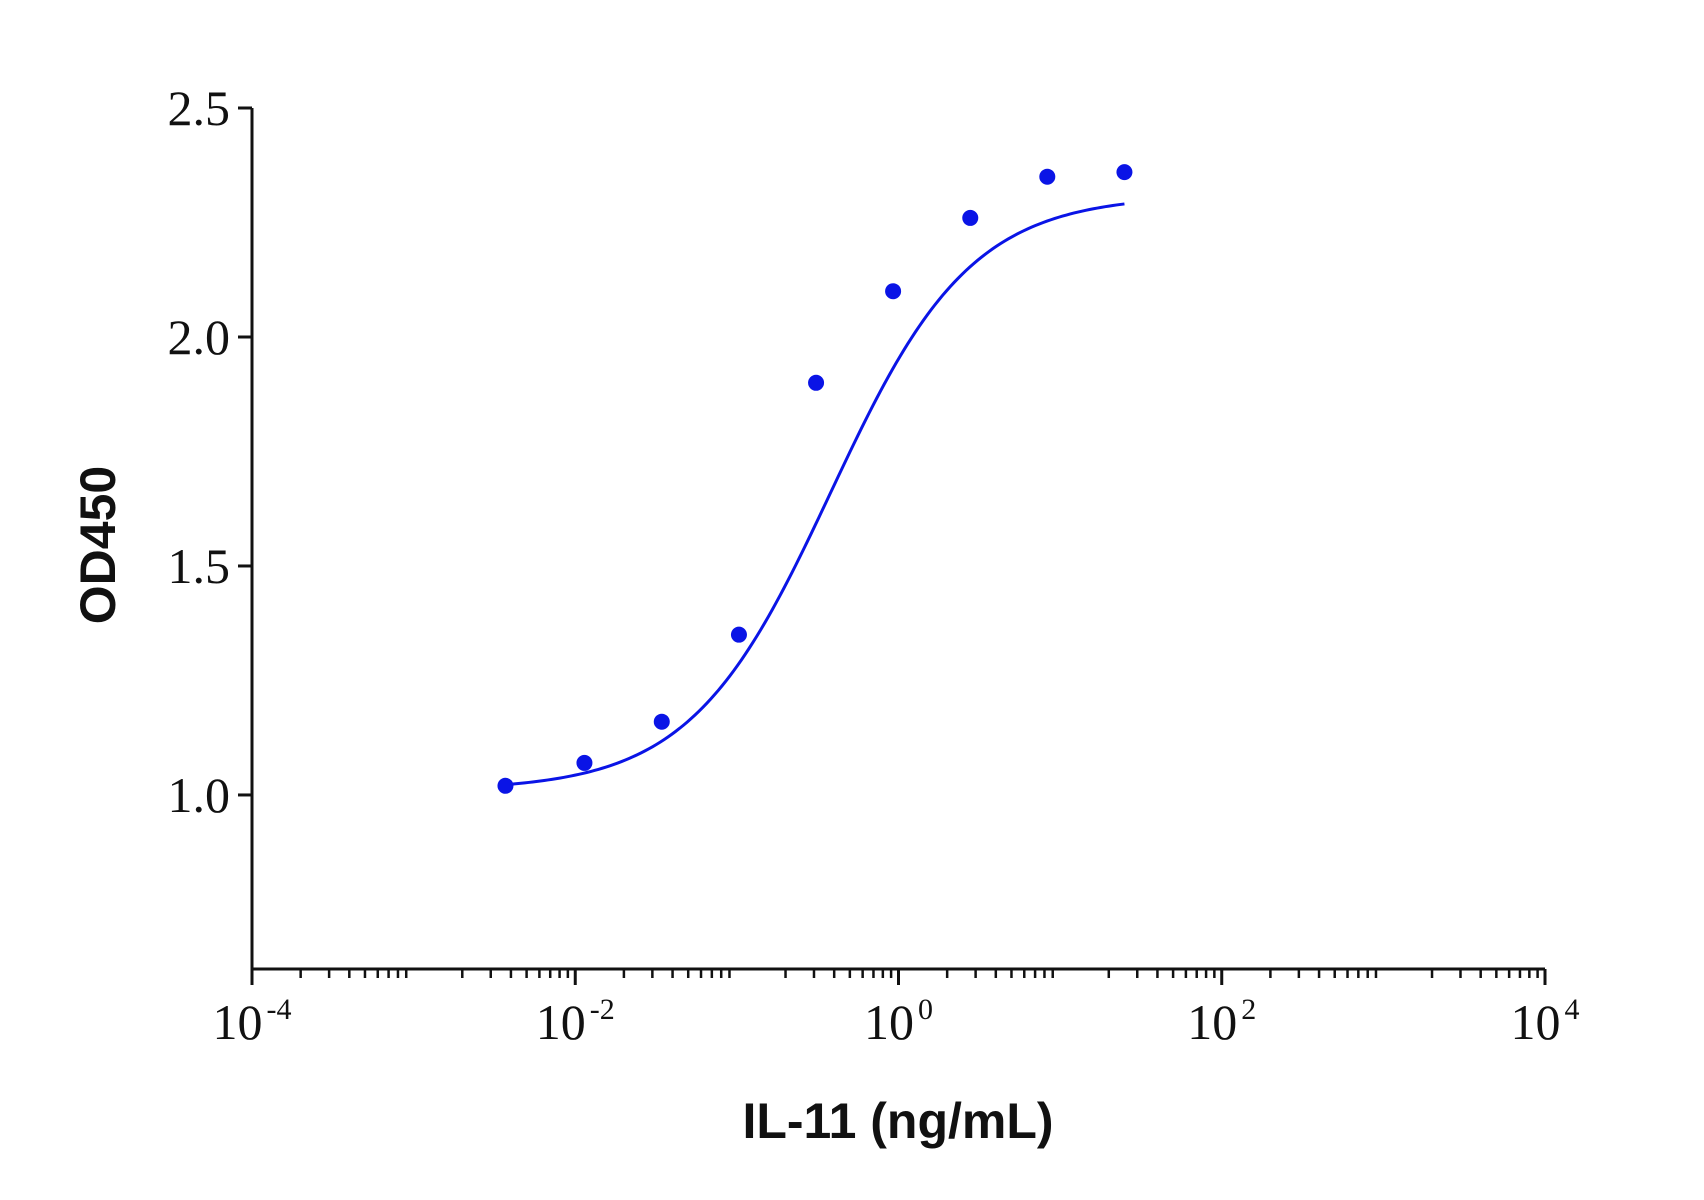  I want to click on x-tick-label: 10 0, so click(898, 1021).